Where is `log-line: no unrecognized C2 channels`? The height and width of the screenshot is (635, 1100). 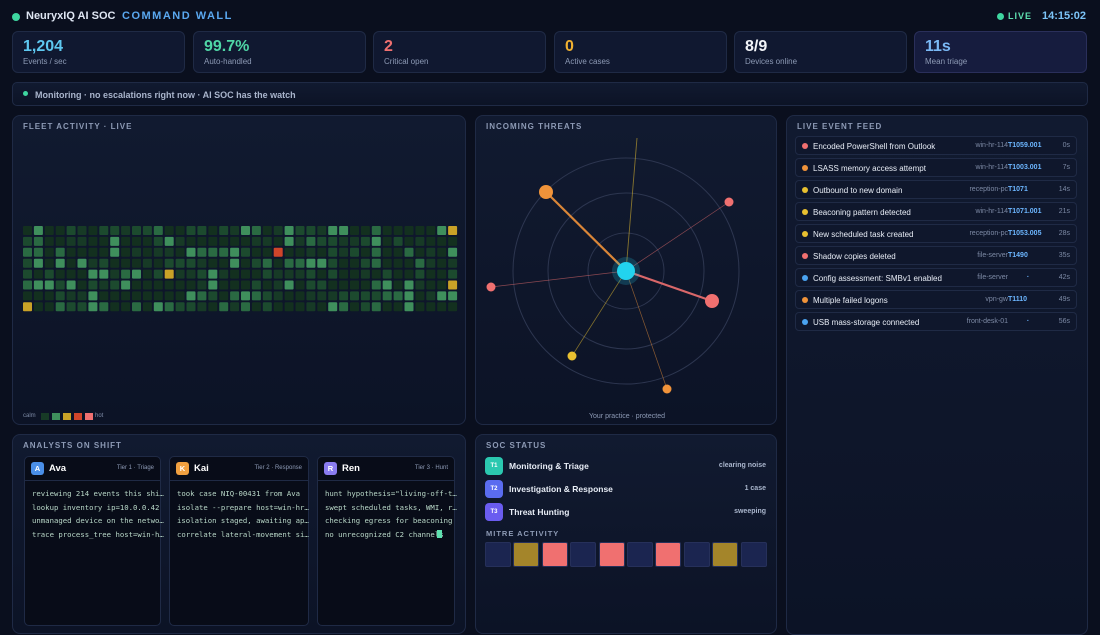 log-line: no unrecognized C2 channels is located at coordinates (384, 534).